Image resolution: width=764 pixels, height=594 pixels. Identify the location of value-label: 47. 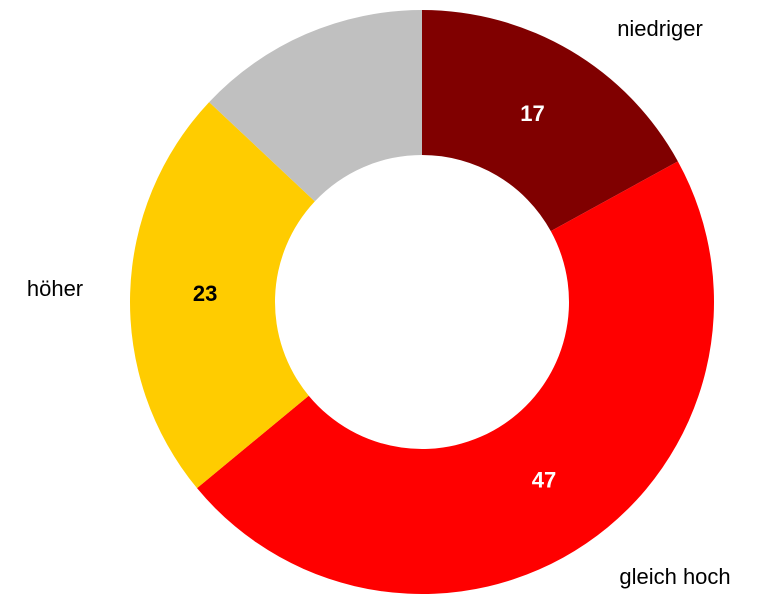
(544, 479).